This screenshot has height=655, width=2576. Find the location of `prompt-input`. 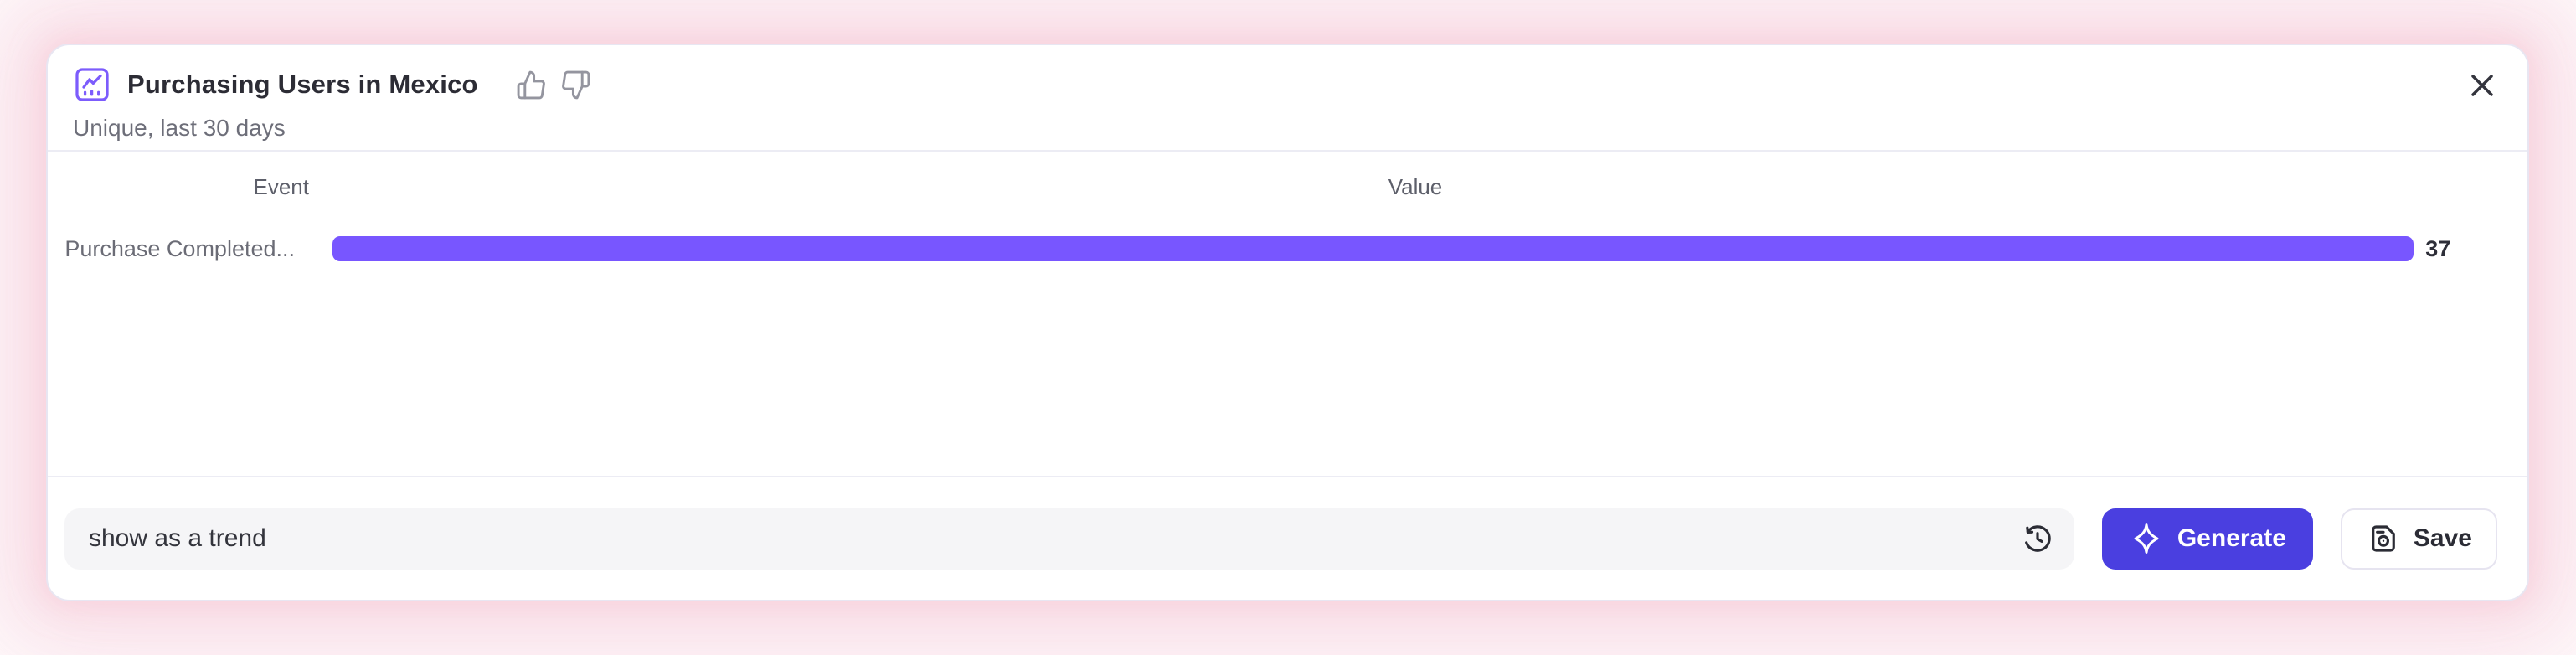

prompt-input is located at coordinates (1054, 538).